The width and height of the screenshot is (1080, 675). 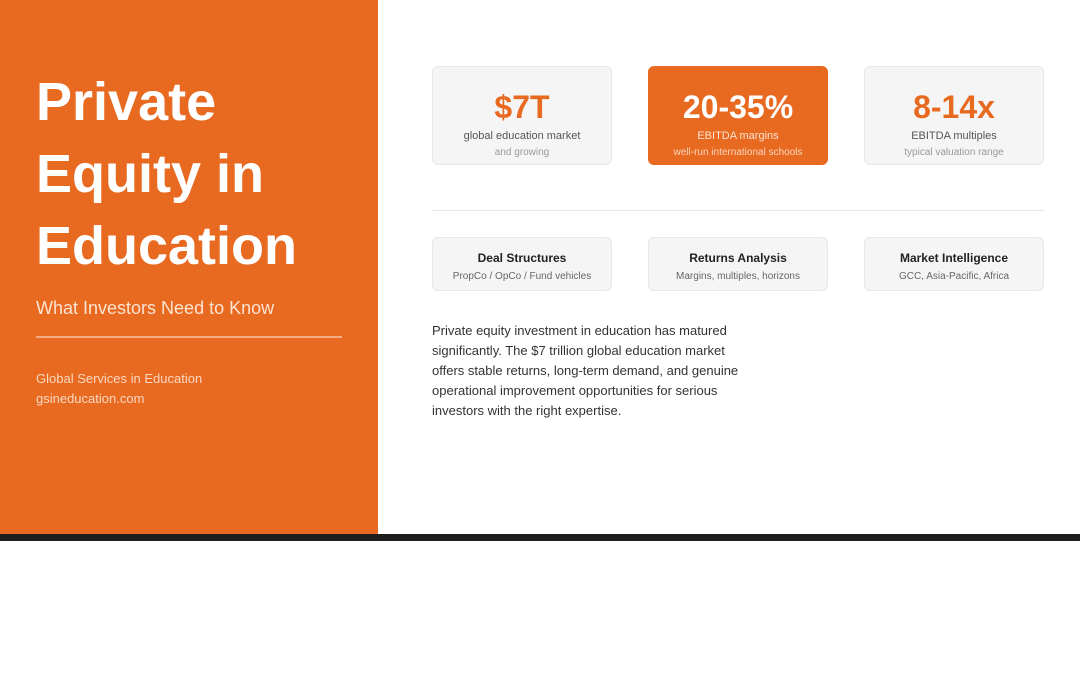 What do you see at coordinates (155, 308) in the screenshot?
I see `page-subtitle: What Investors Need to Know` at bounding box center [155, 308].